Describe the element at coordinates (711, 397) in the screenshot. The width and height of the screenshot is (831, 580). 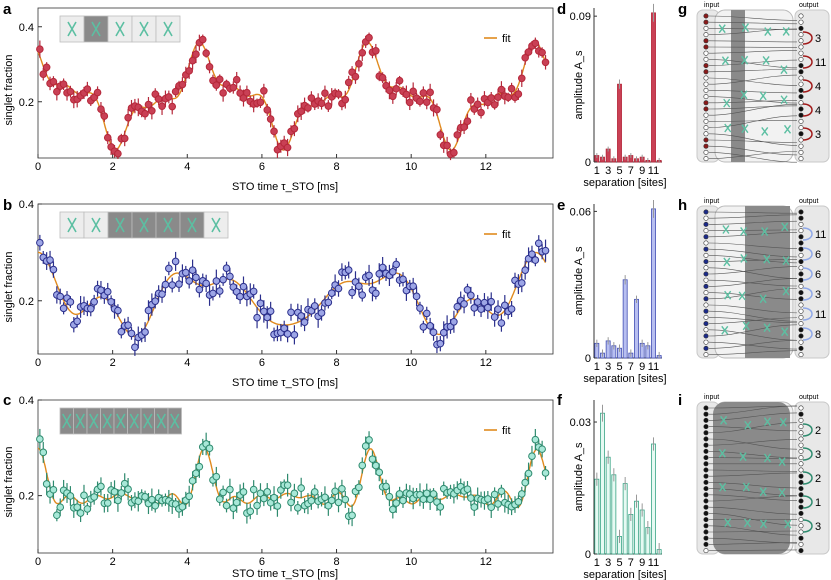
I see `circuit-input-label: input` at that location.